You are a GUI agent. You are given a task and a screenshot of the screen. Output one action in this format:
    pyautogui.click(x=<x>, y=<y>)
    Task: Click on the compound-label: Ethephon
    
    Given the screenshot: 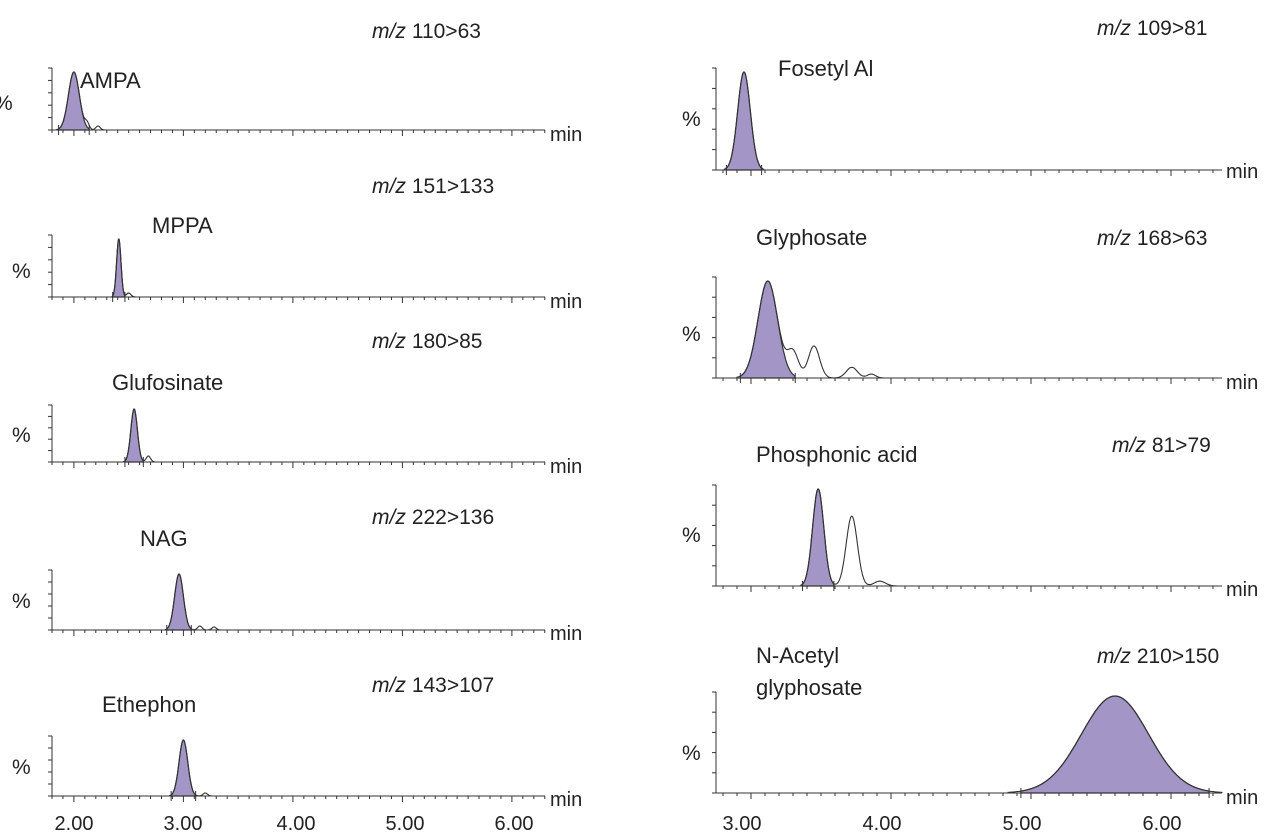 What is the action you would take?
    pyautogui.click(x=149, y=704)
    